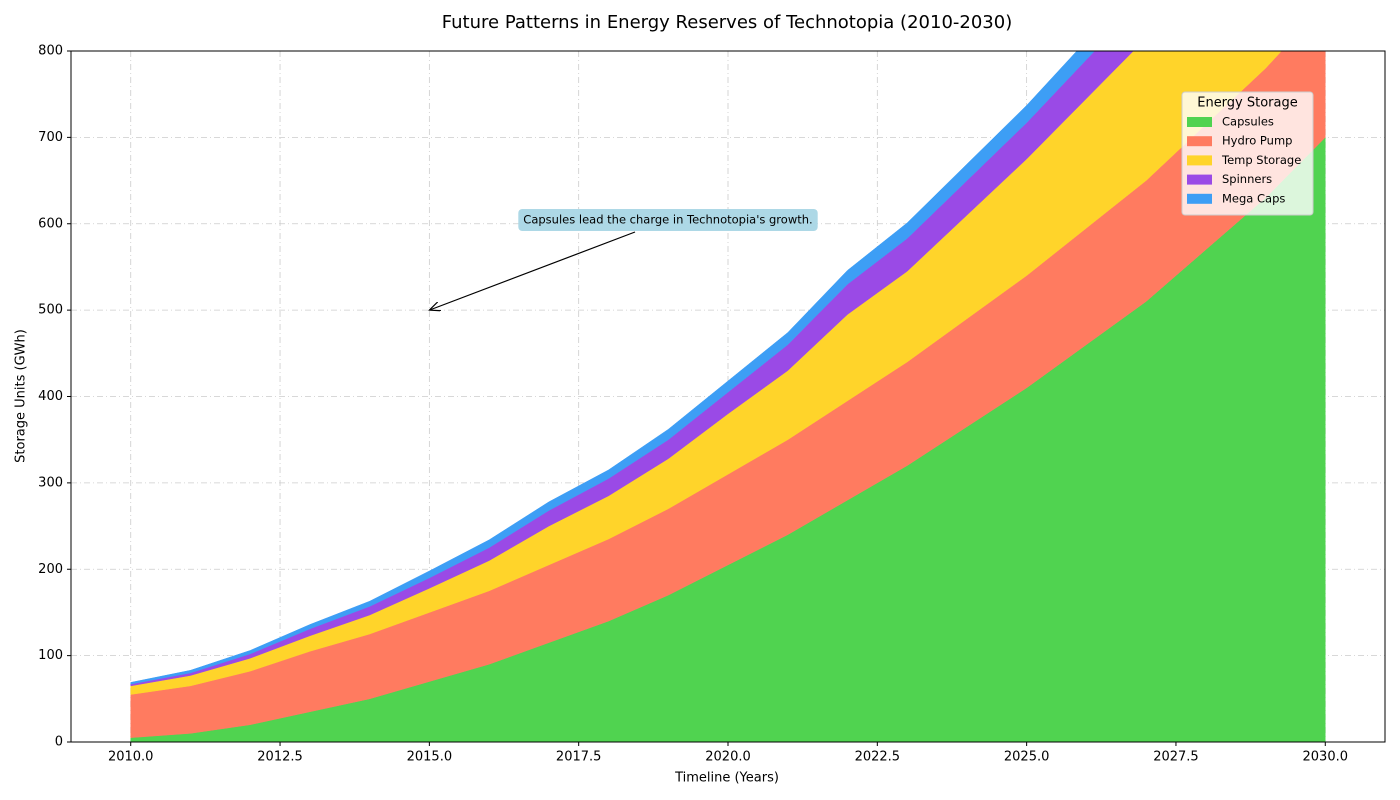 The image size is (1400, 800). I want to click on legend-label: Spinners, so click(1247, 179).